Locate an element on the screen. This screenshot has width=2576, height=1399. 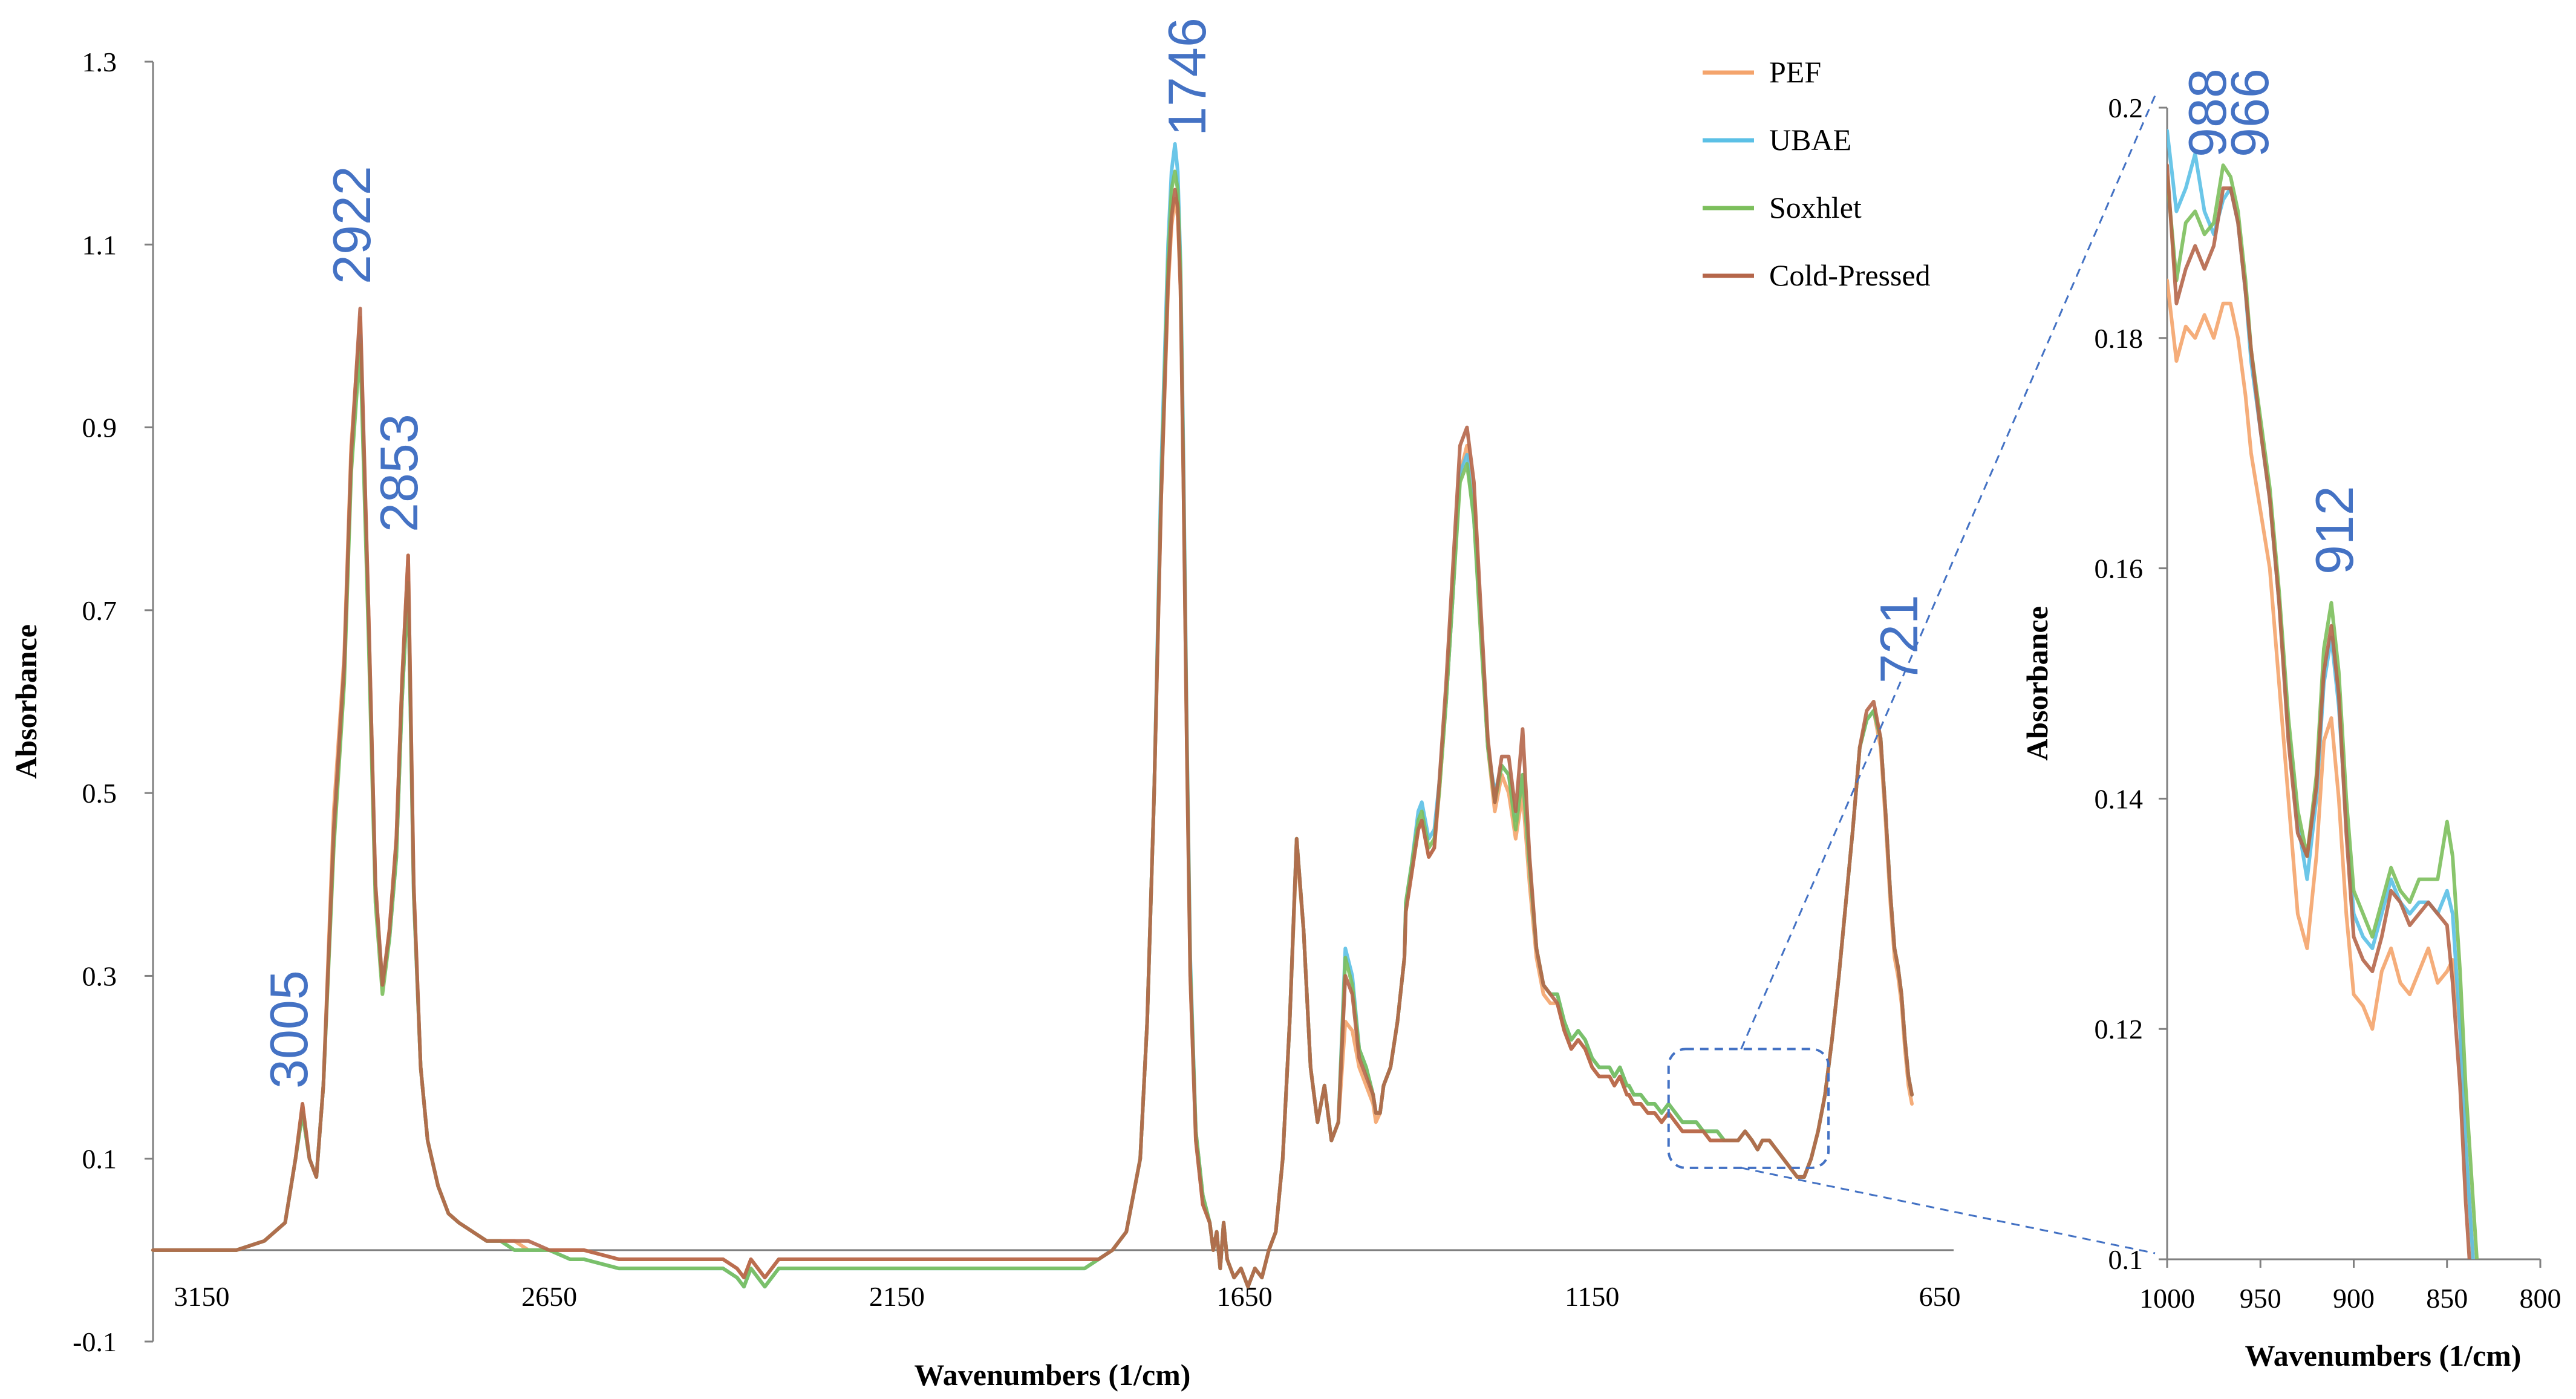
y-tick-label: 1.3 is located at coordinates (99, 62).